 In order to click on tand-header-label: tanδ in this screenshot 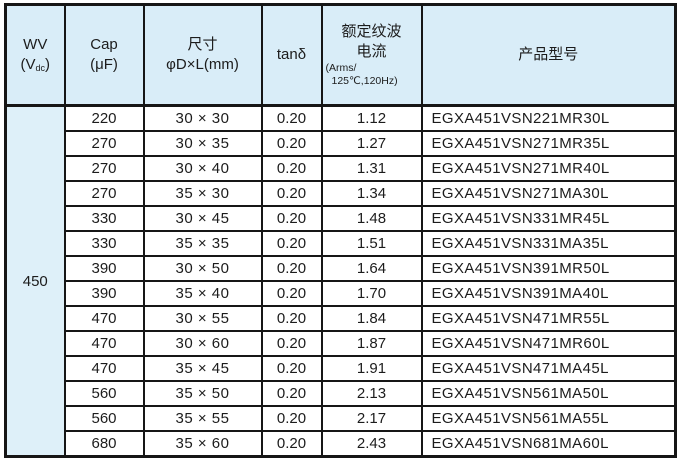, I will do `click(291, 54)`.